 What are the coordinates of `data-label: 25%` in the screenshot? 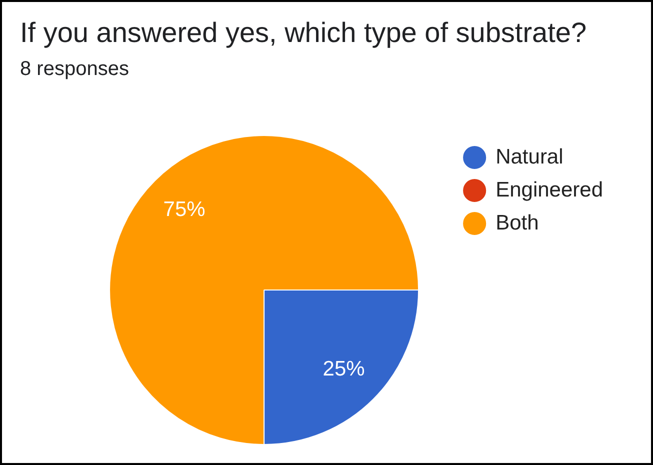 It's located at (343, 369).